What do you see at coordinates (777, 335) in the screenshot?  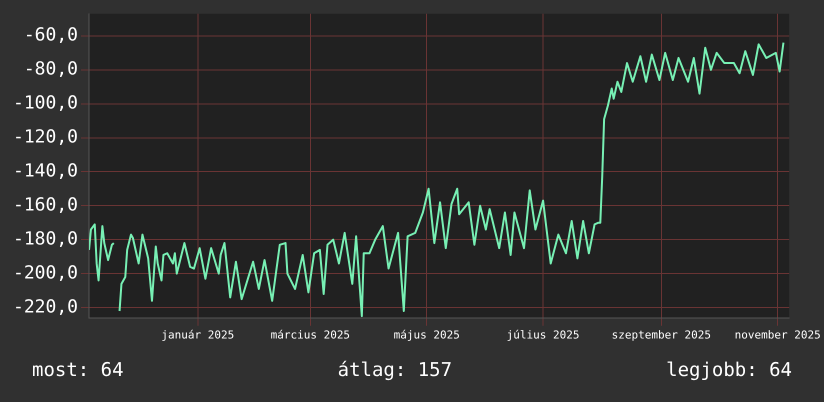 I see `x-tick-label: november 2025` at bounding box center [777, 335].